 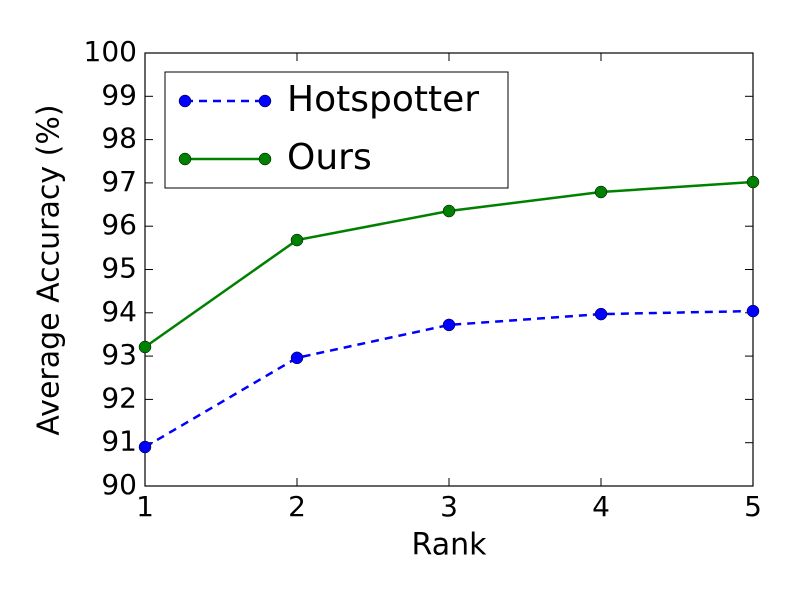 What do you see at coordinates (336, 130) in the screenshot?
I see `legend-box` at bounding box center [336, 130].